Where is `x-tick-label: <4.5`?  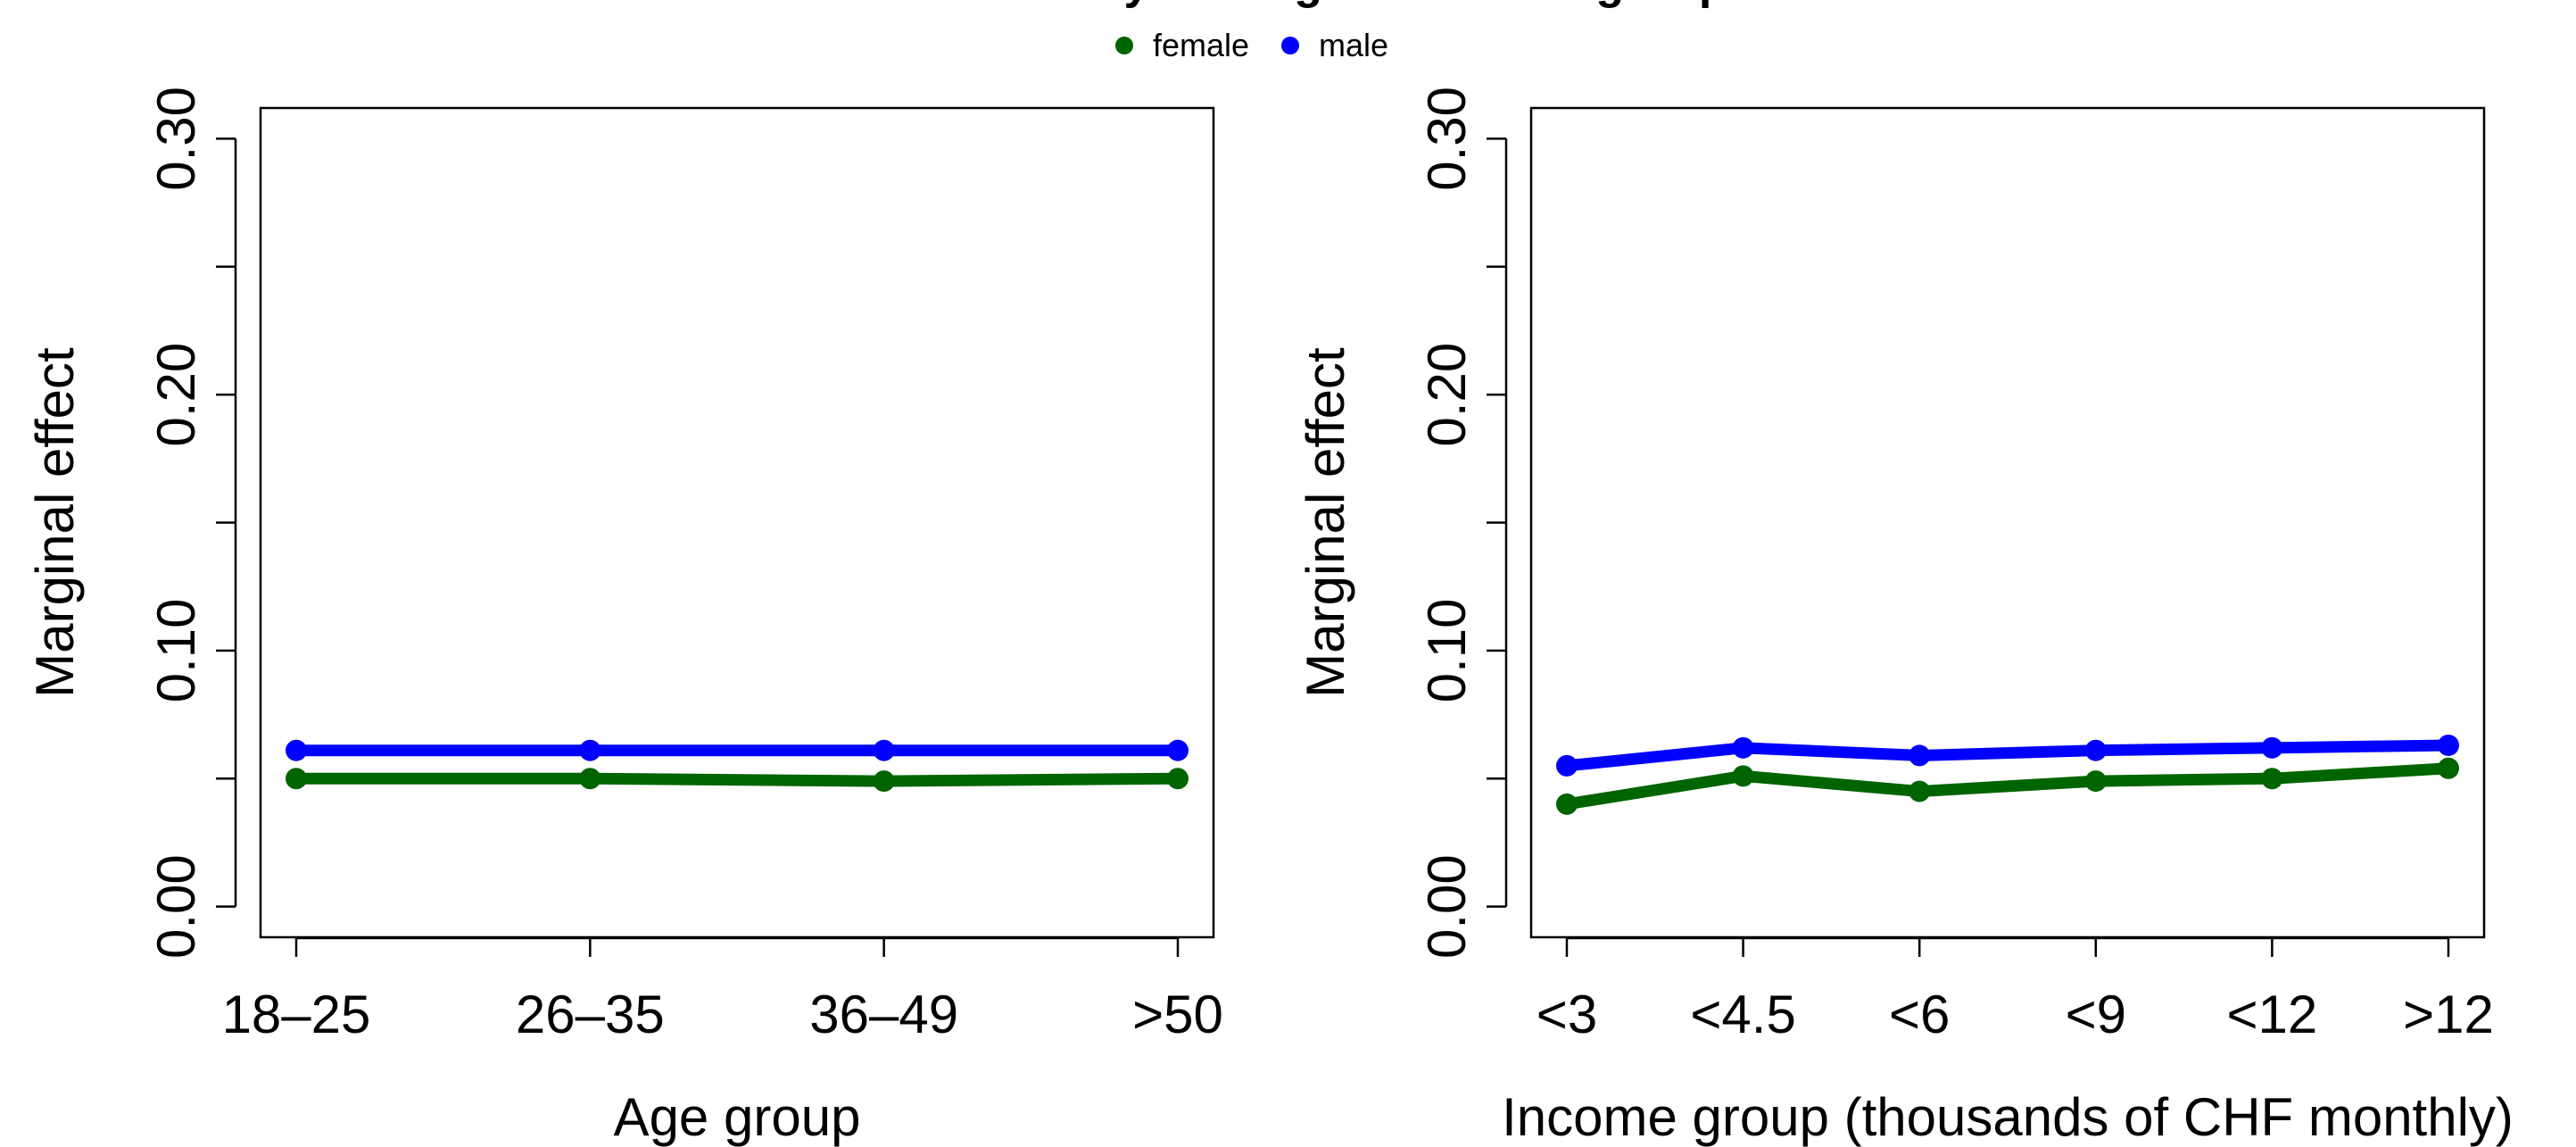 x-tick-label: <4.5 is located at coordinates (1742, 1014).